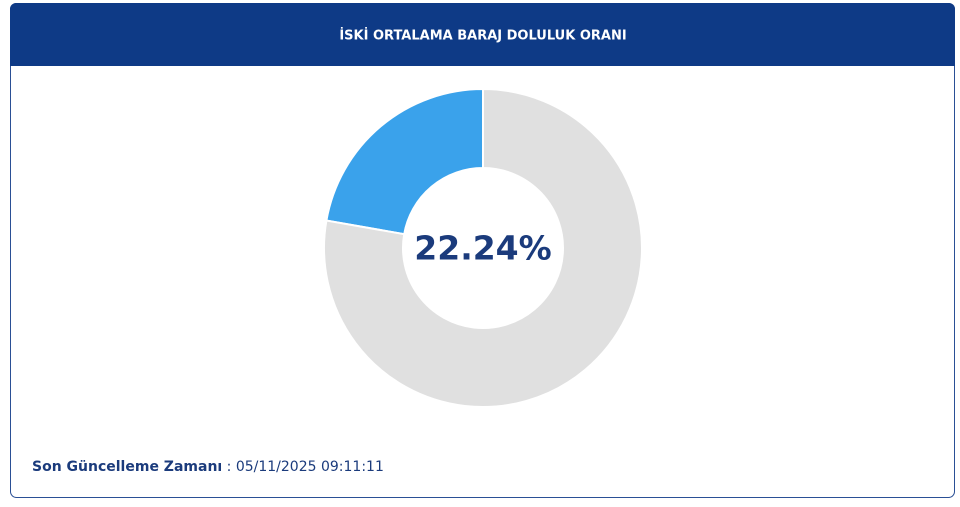  Describe the element at coordinates (305, 467) in the screenshot. I see `footer-value: : 05/11/2025 09:11:11` at that location.